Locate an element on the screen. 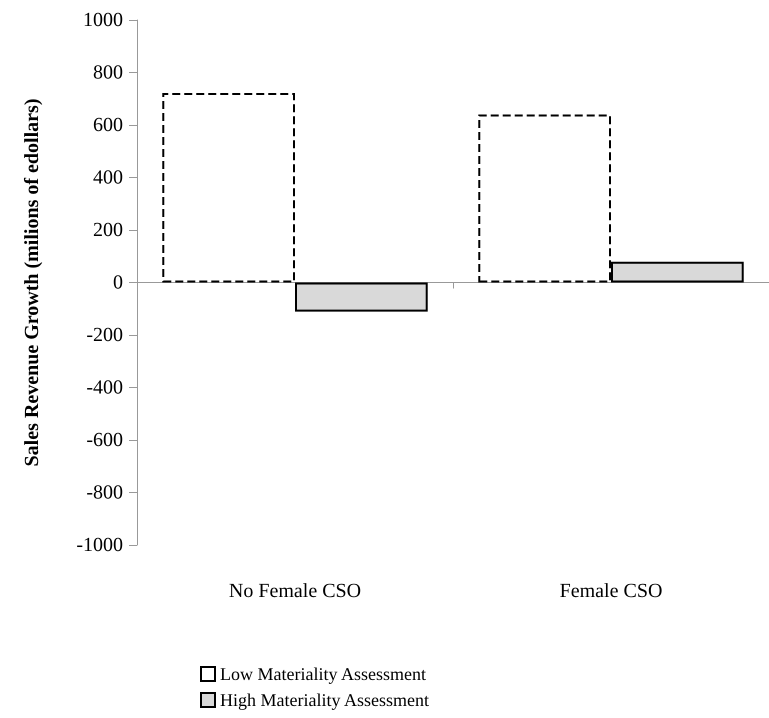 This screenshot has width=769, height=718. y-tick-label: 600 is located at coordinates (108, 125).